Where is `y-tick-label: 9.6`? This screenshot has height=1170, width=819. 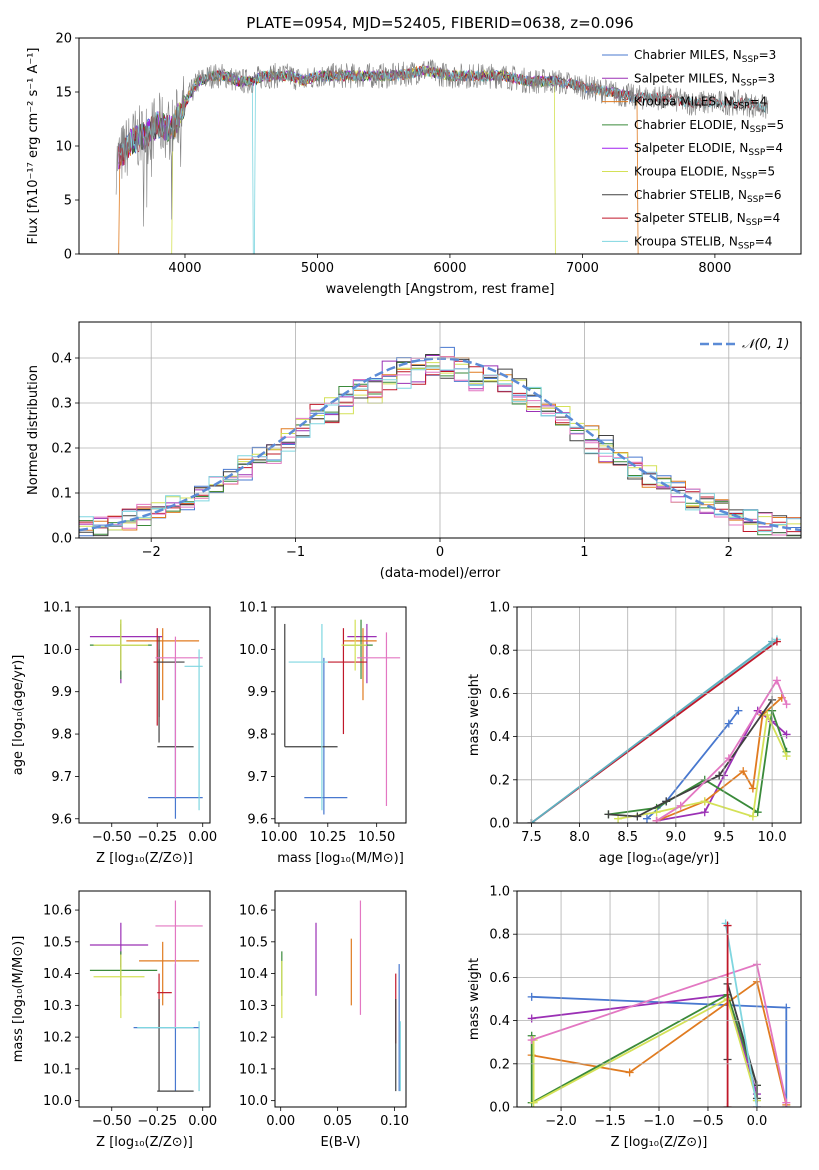 y-tick-label: 9.6 is located at coordinates (257, 819).